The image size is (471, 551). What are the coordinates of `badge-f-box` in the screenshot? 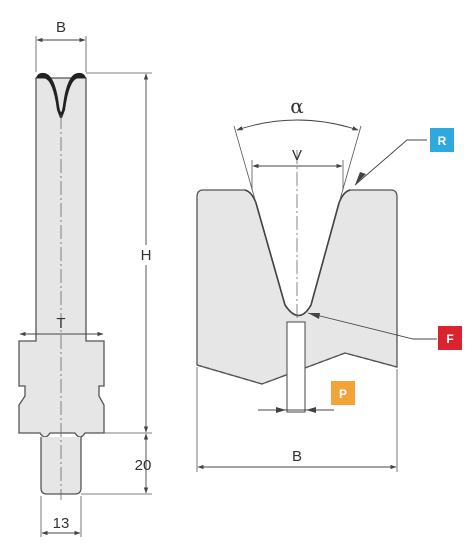 It's located at (450, 338).